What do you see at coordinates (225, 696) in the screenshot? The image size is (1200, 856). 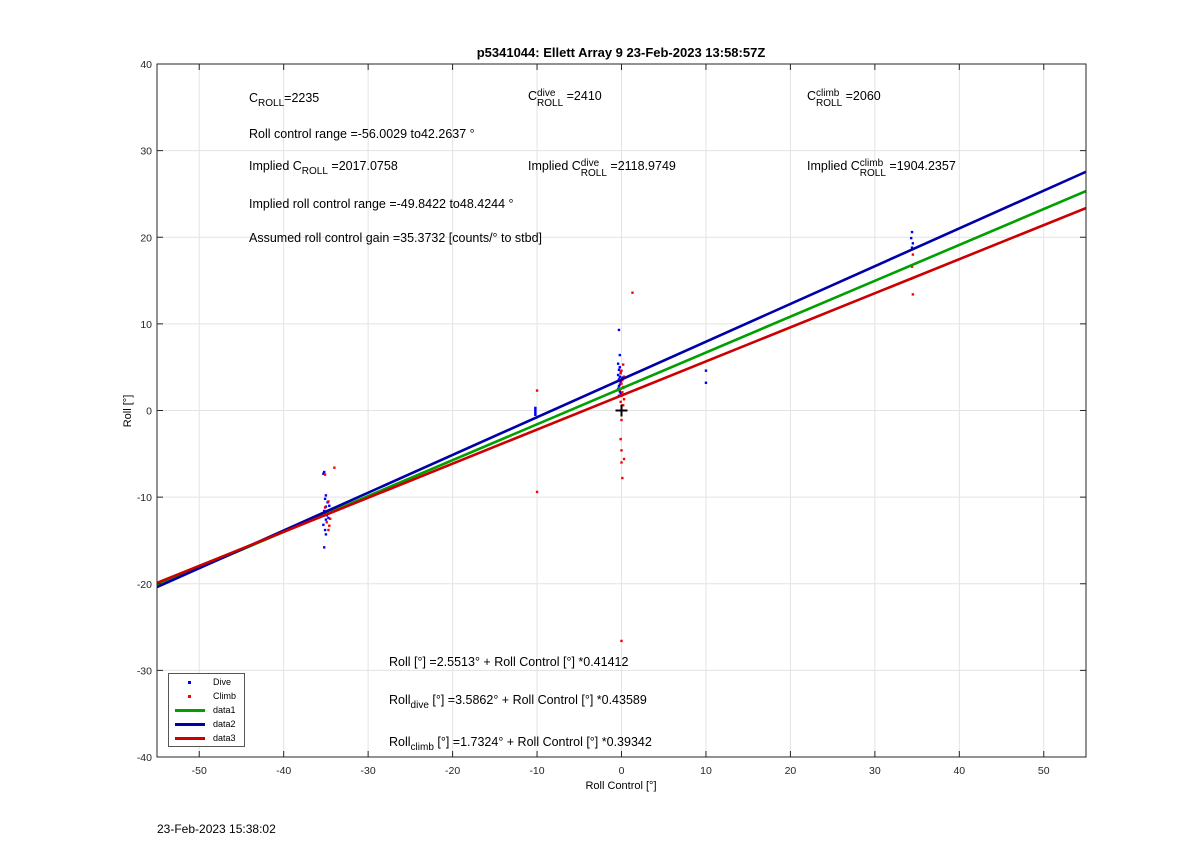 I see `legend-label-climb: Climb` at bounding box center [225, 696].